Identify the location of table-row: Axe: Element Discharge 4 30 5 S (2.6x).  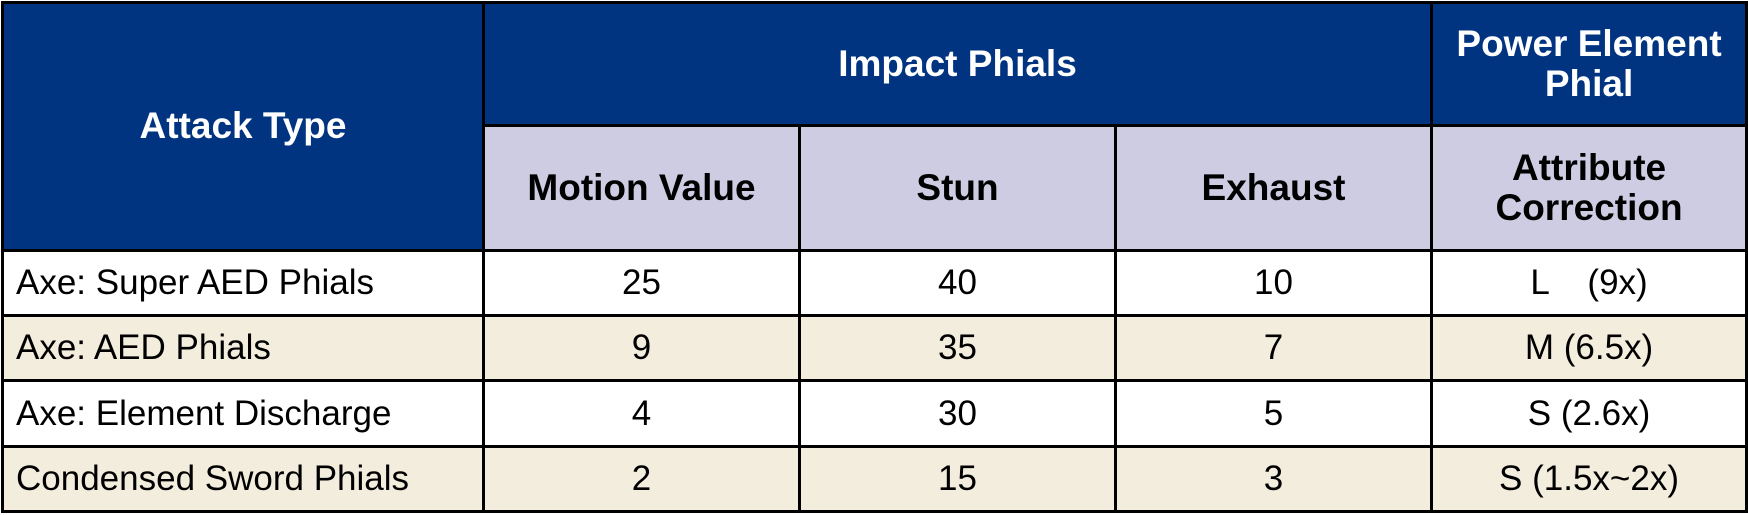
(874, 413).